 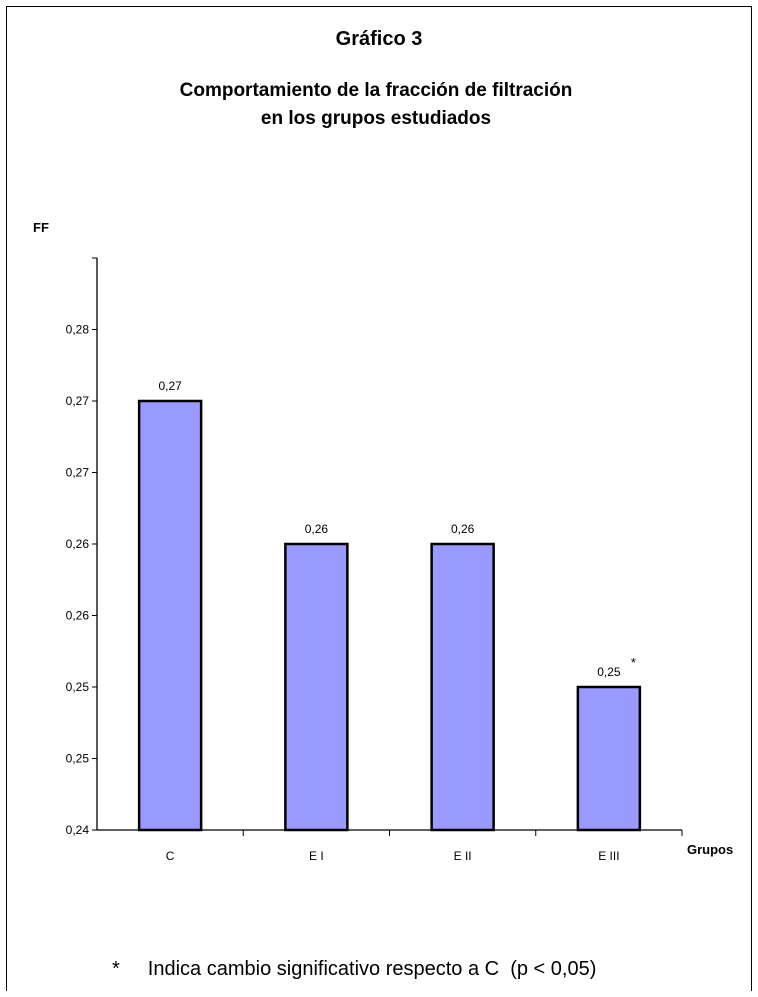 I want to click on y-tick-label: 0,28, so click(x=78, y=330).